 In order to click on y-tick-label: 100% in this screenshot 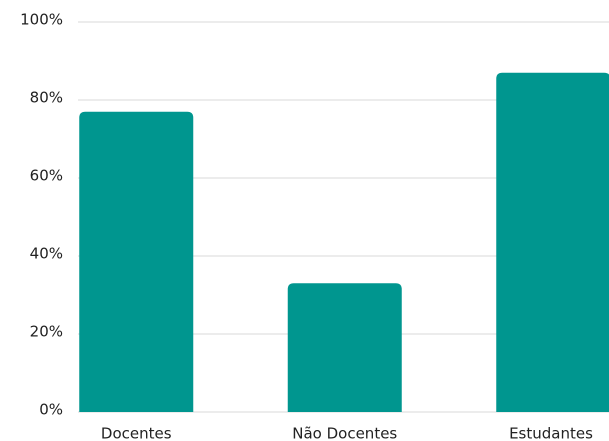, I will do `click(41, 20)`.